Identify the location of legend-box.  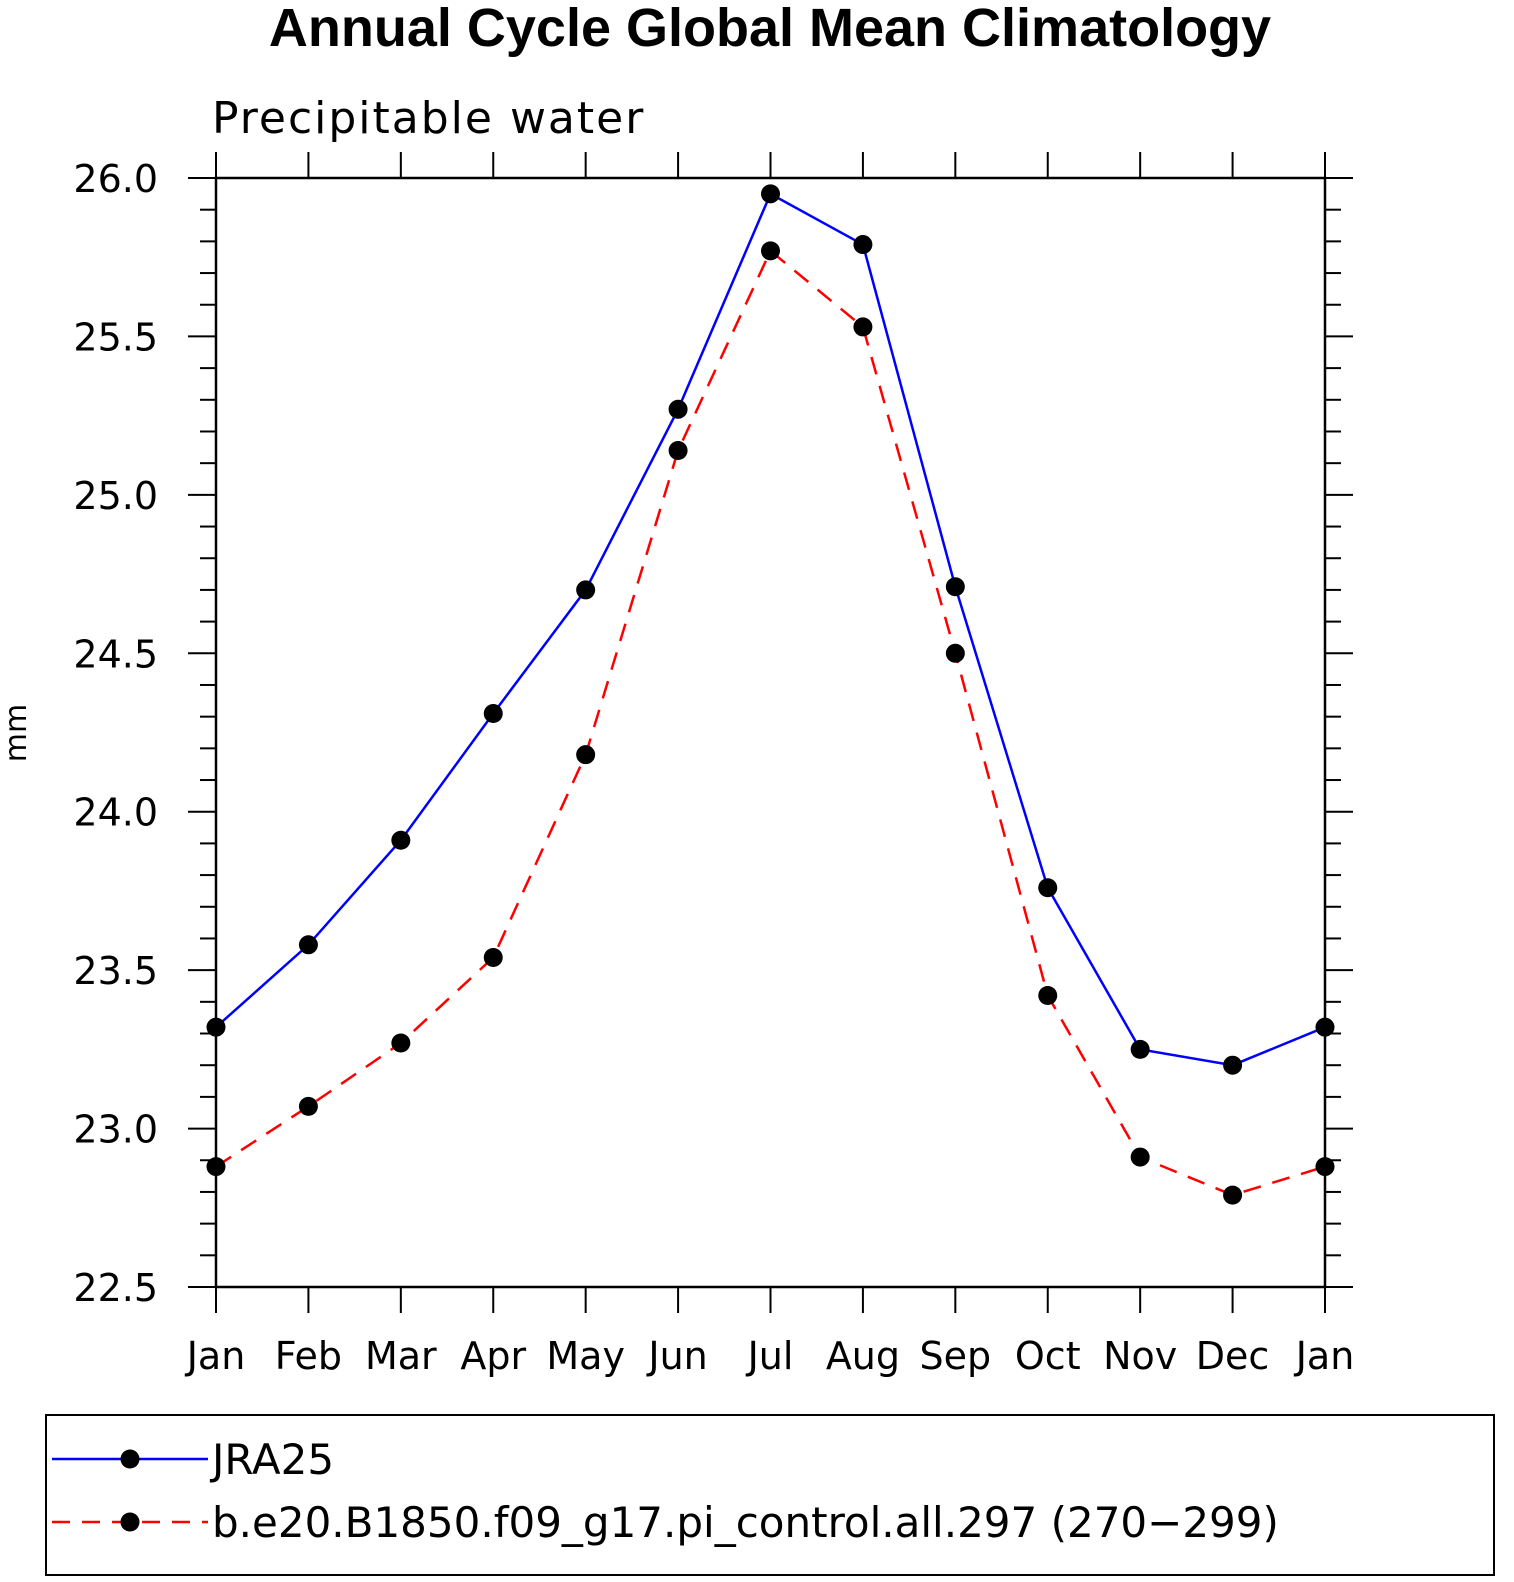
(770, 1495).